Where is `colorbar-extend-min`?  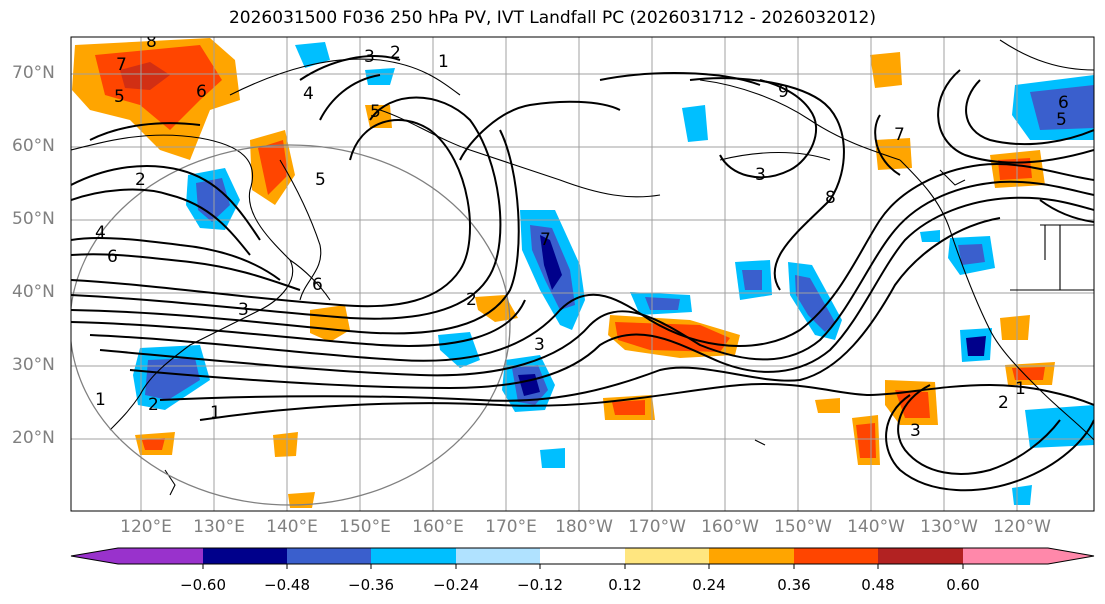
colorbar-extend-min is located at coordinates (94, 556).